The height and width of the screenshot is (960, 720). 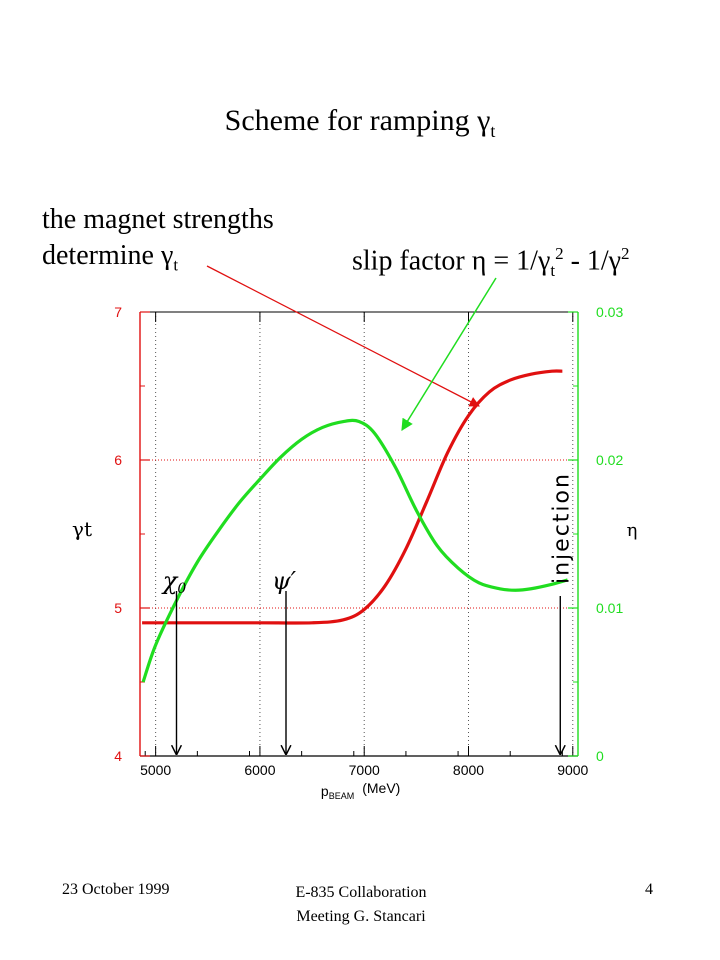 What do you see at coordinates (361, 904) in the screenshot?
I see `footer-meeting: E-835 Collaboration Meeting G. Stancari` at bounding box center [361, 904].